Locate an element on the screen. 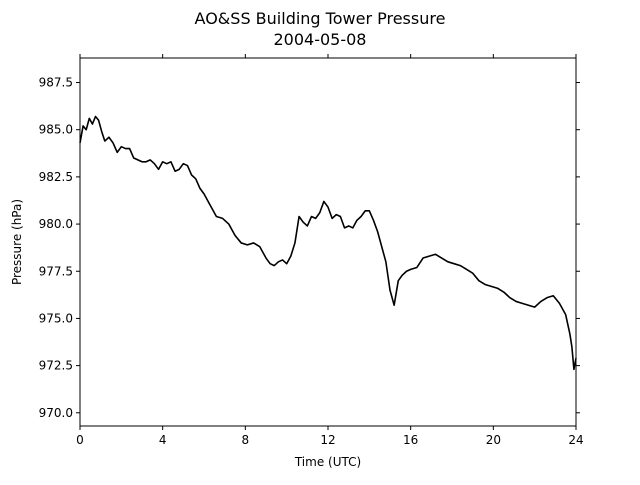 The image size is (640, 485). x-tick-label: 12 is located at coordinates (327, 440).